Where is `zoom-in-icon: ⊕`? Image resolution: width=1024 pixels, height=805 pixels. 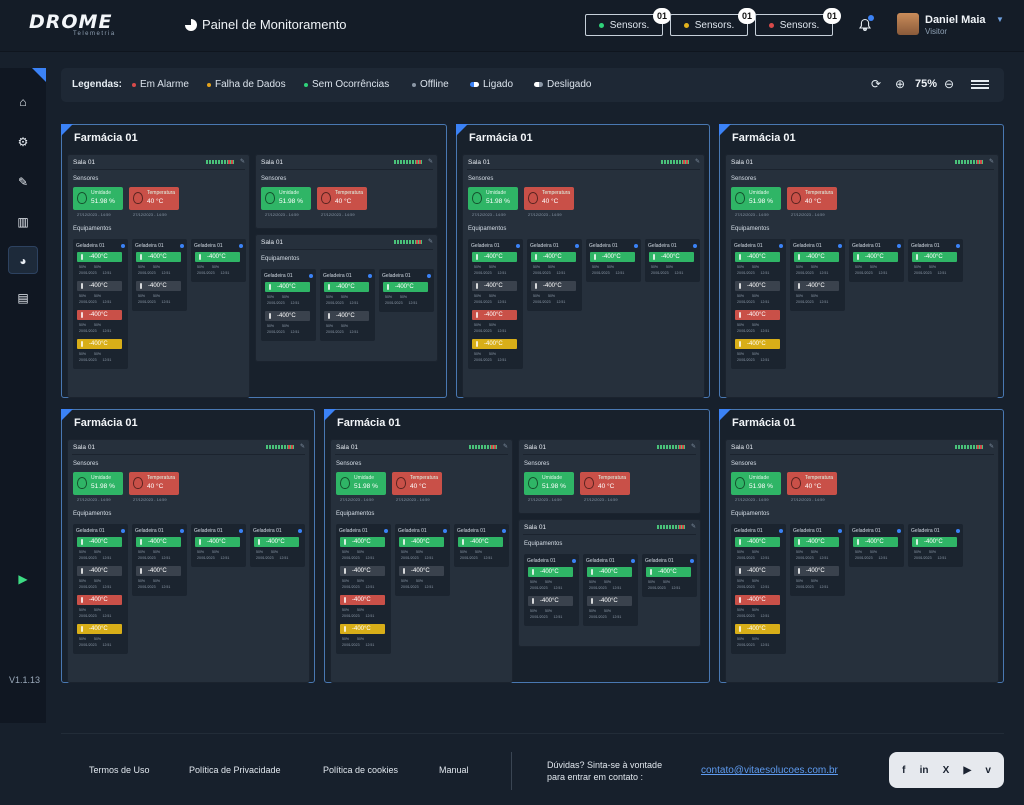
zoom-in-icon: ⊕ is located at coordinates (900, 84).